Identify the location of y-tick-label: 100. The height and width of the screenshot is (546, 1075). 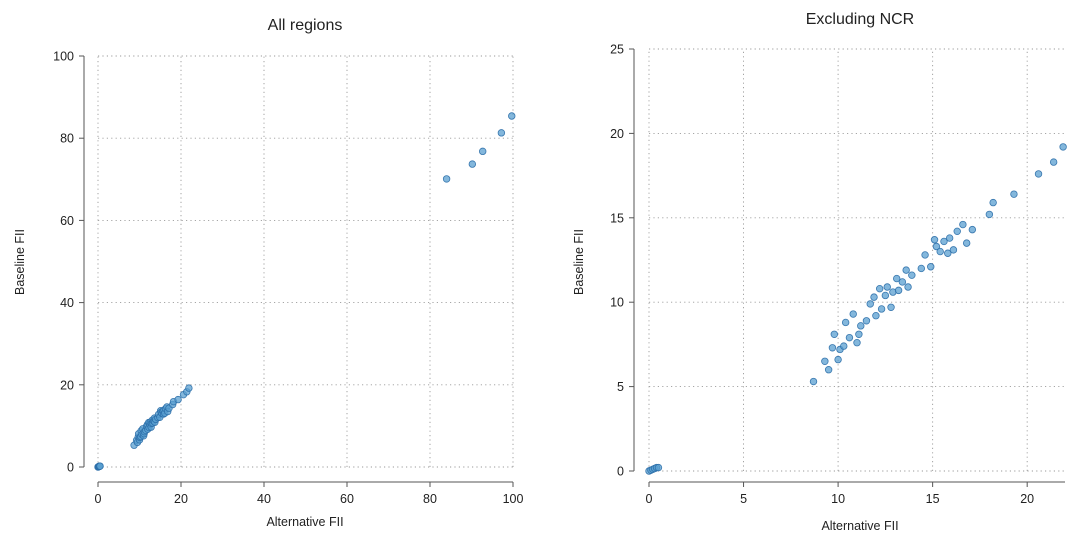
(63, 57).